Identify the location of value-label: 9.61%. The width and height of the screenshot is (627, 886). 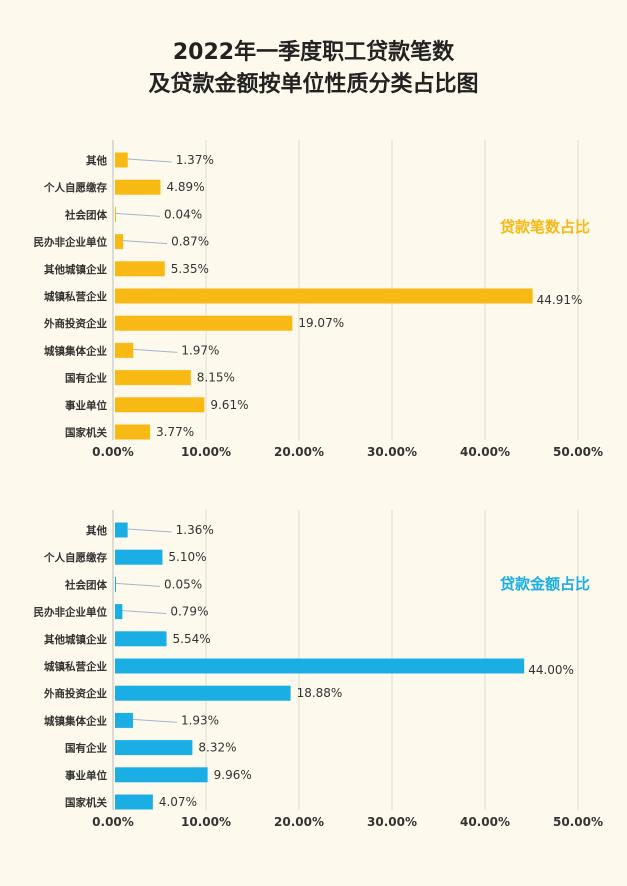
(229, 405).